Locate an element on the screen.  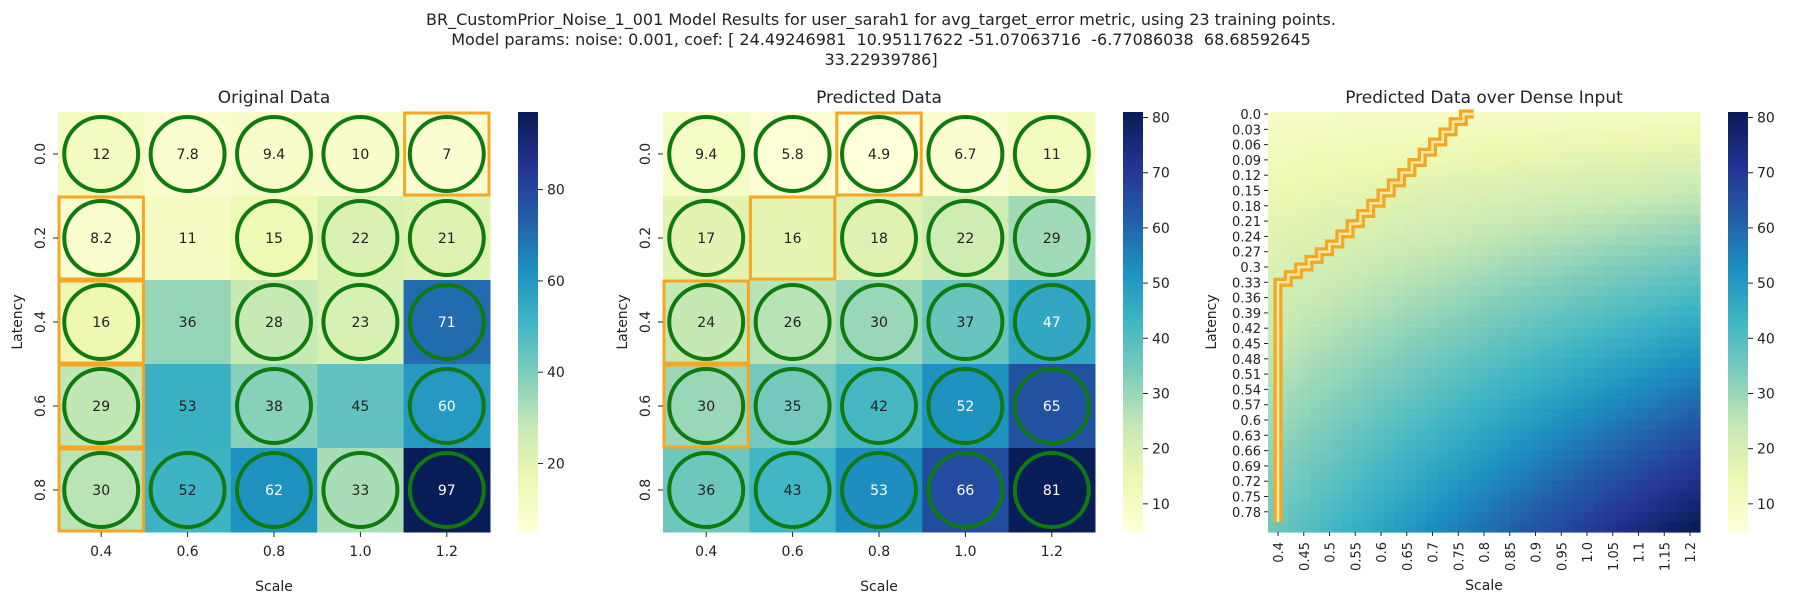
cell-value-label: 42 is located at coordinates (879, 407).